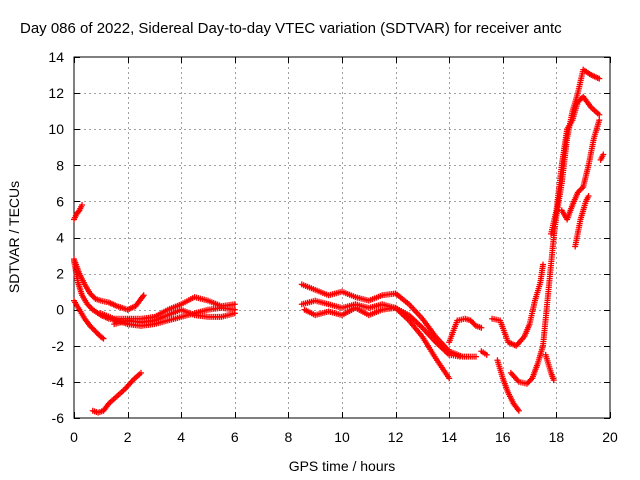  I want to click on y-tick-label: 12, so click(56, 93).